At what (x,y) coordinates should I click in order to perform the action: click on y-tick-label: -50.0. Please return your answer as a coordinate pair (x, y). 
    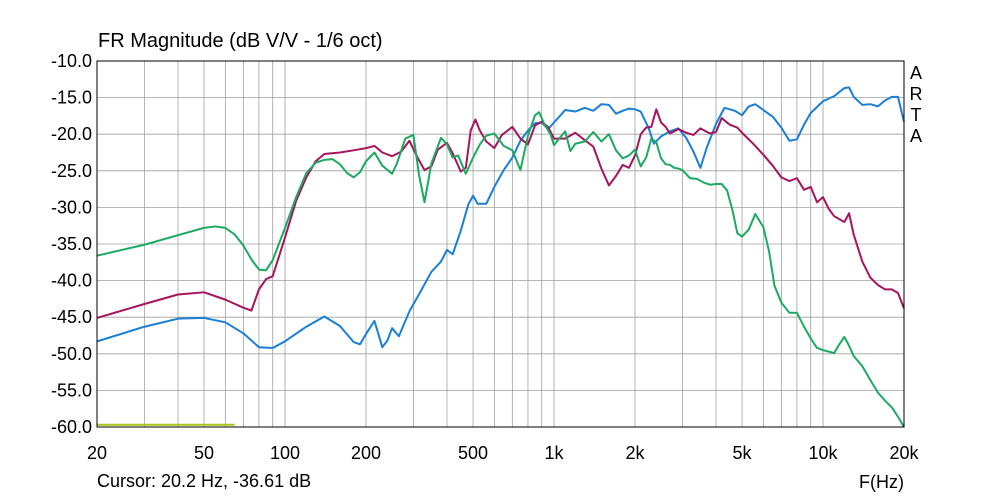
    Looking at the image, I should click on (71, 354).